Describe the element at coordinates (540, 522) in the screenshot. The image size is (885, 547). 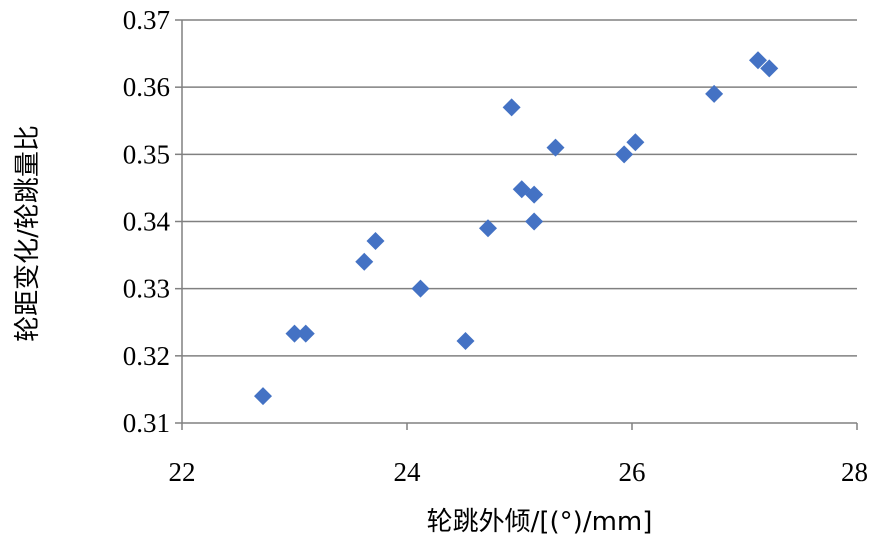
I see `x-axis-title: 轮跳外倾/[(°)/mm]` at that location.